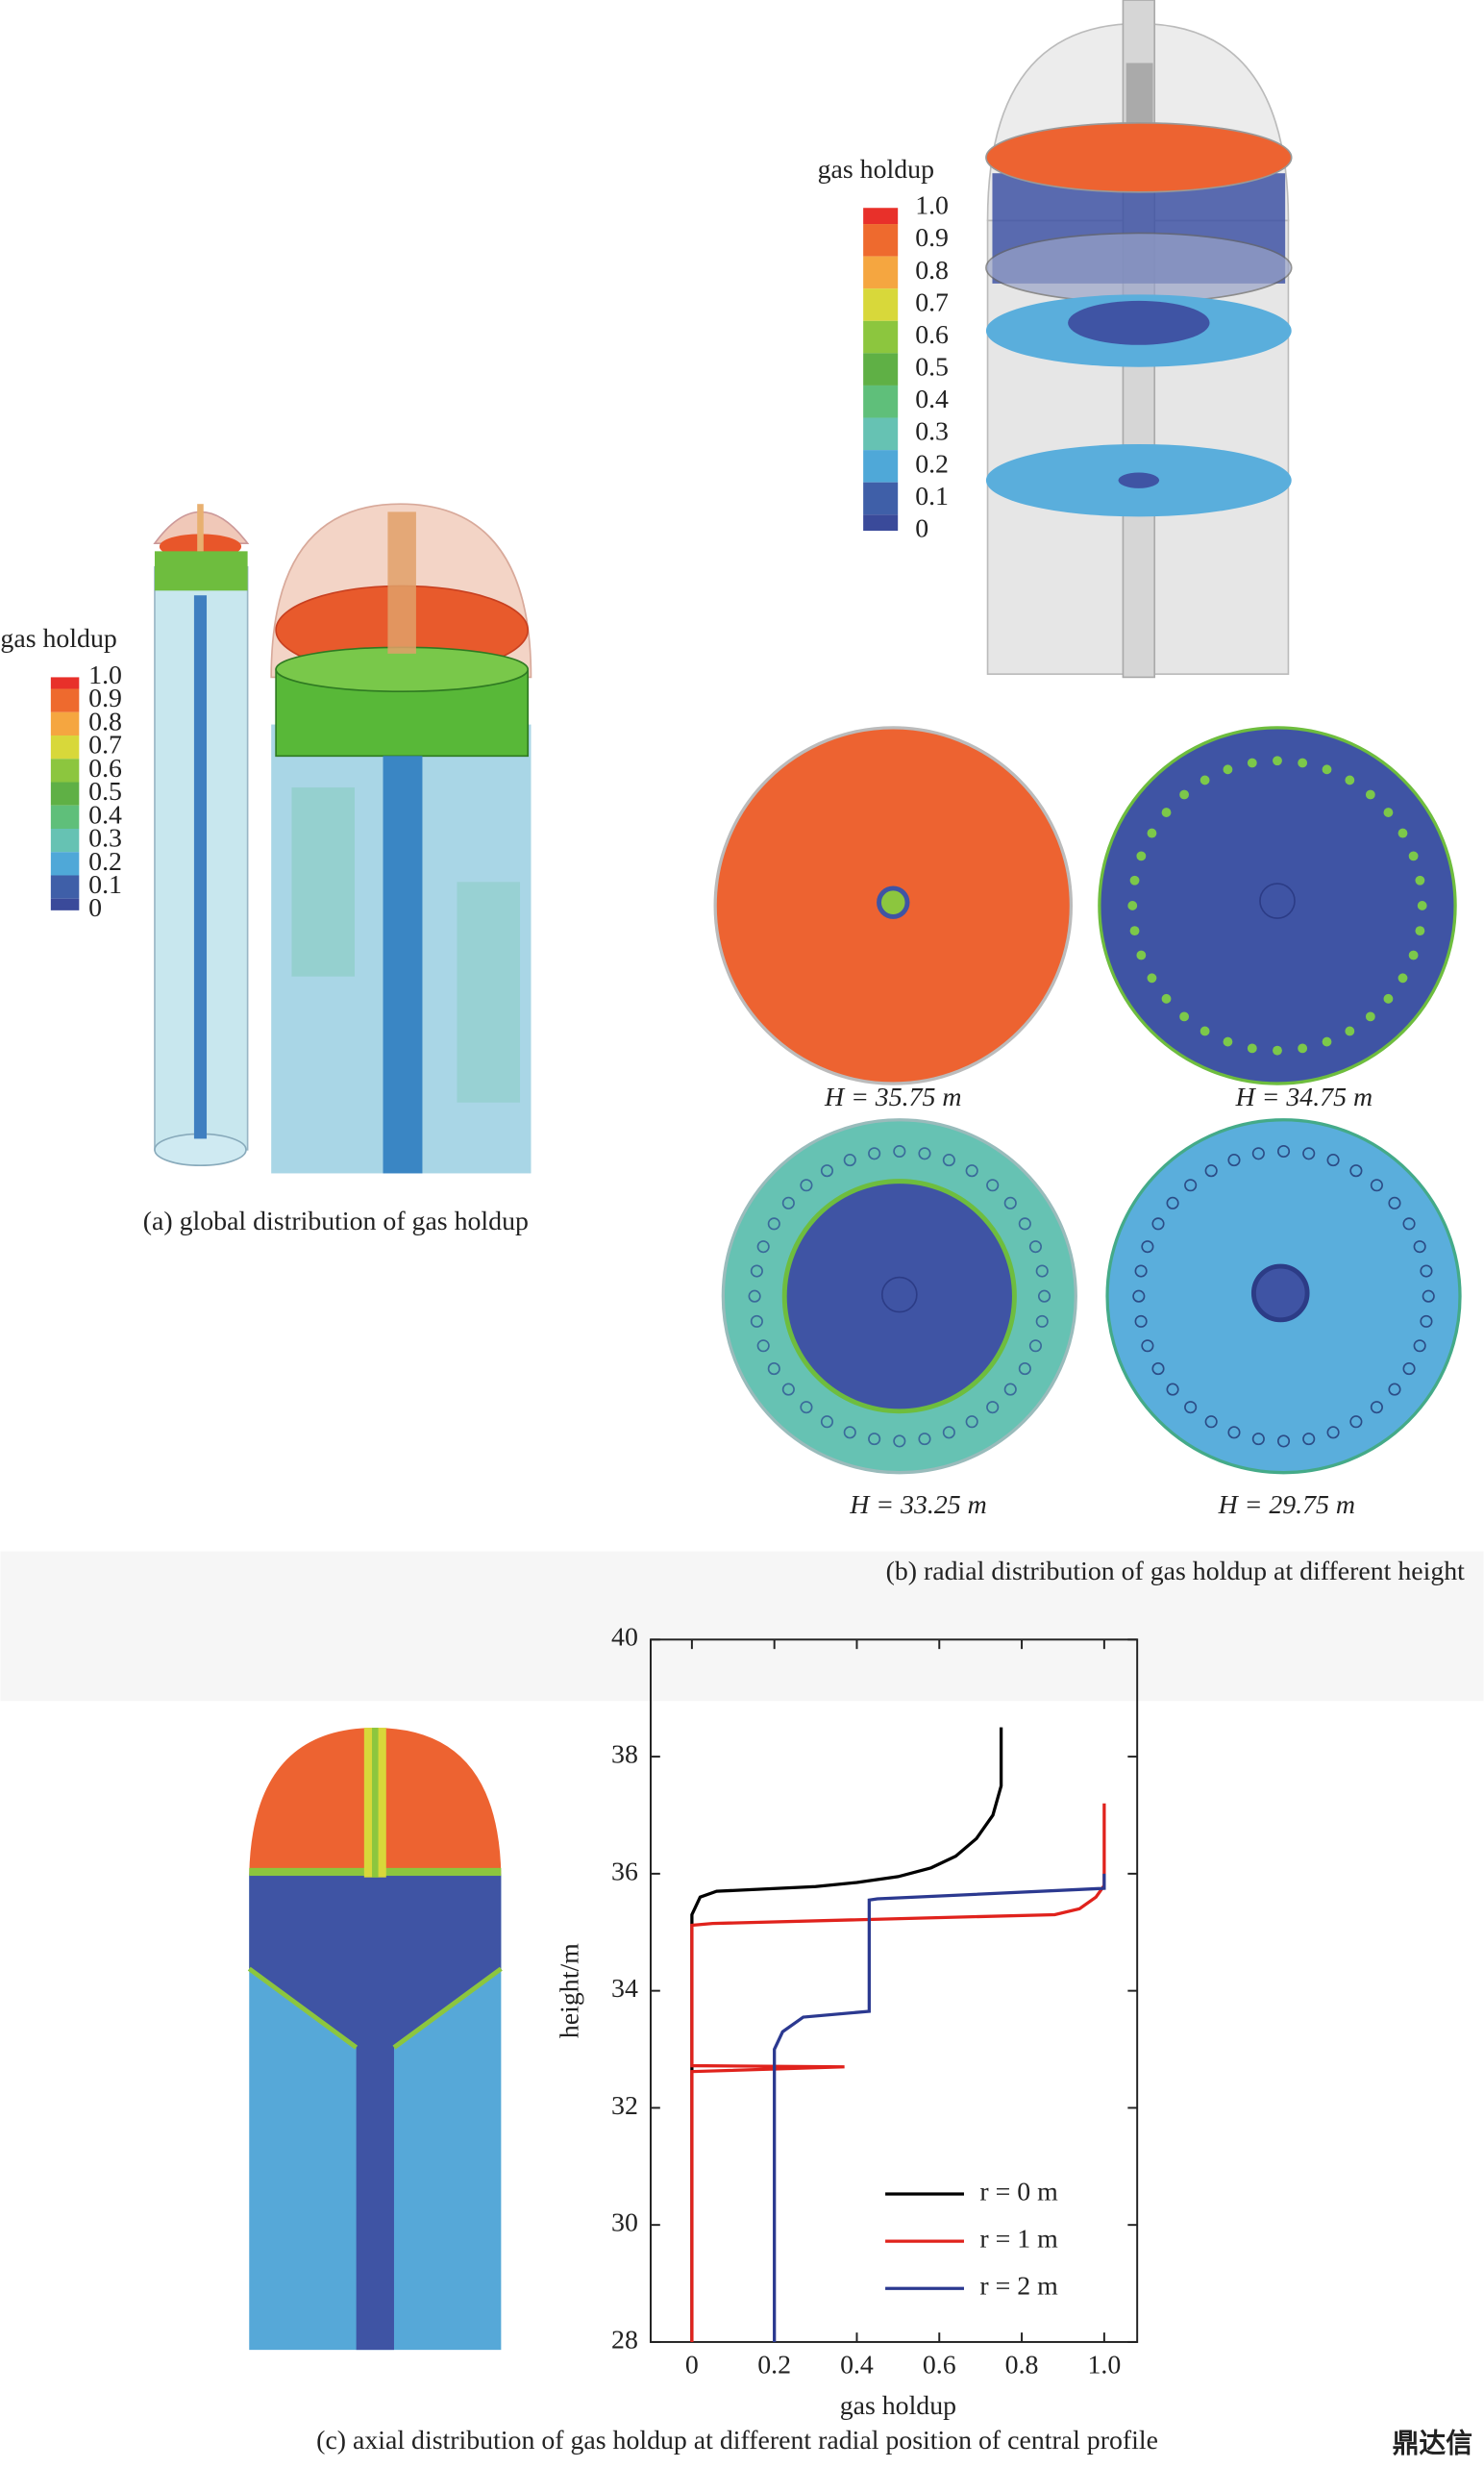 The image size is (1484, 2468). Describe the element at coordinates (1286, 1505) in the screenshot. I see `section-label: H = 29.75 m` at that location.